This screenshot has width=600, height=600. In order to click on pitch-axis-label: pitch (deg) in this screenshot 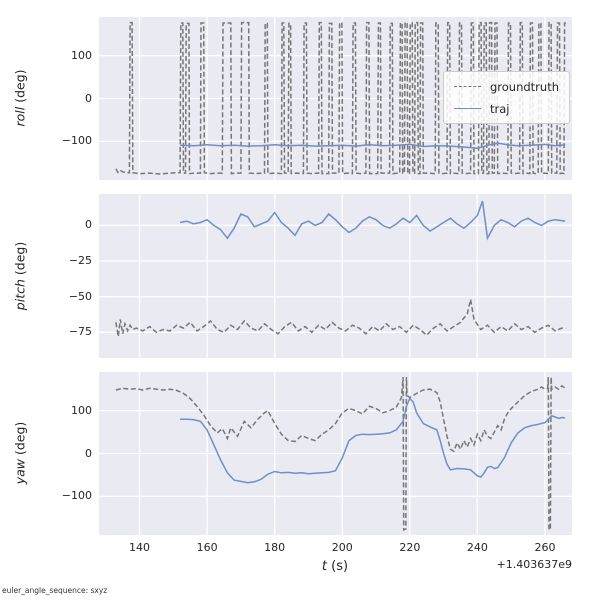, I will do `click(20, 276)`.